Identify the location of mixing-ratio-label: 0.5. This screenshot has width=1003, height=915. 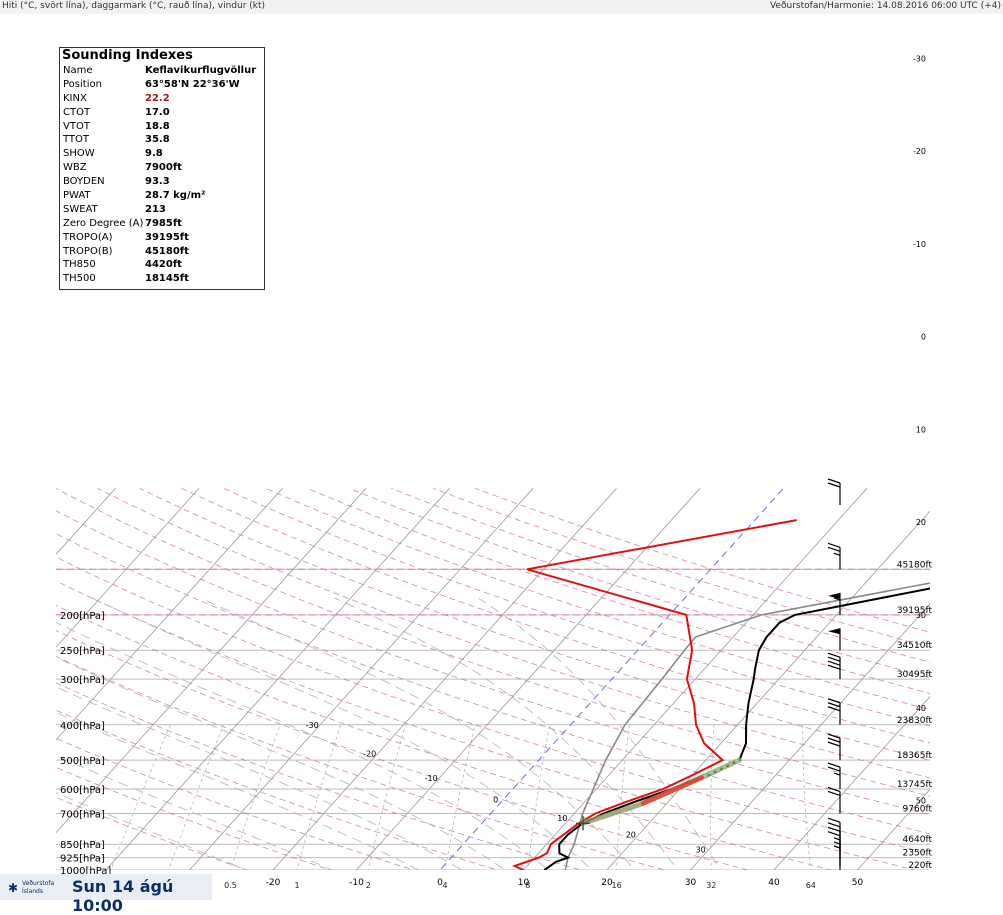
(230, 885).